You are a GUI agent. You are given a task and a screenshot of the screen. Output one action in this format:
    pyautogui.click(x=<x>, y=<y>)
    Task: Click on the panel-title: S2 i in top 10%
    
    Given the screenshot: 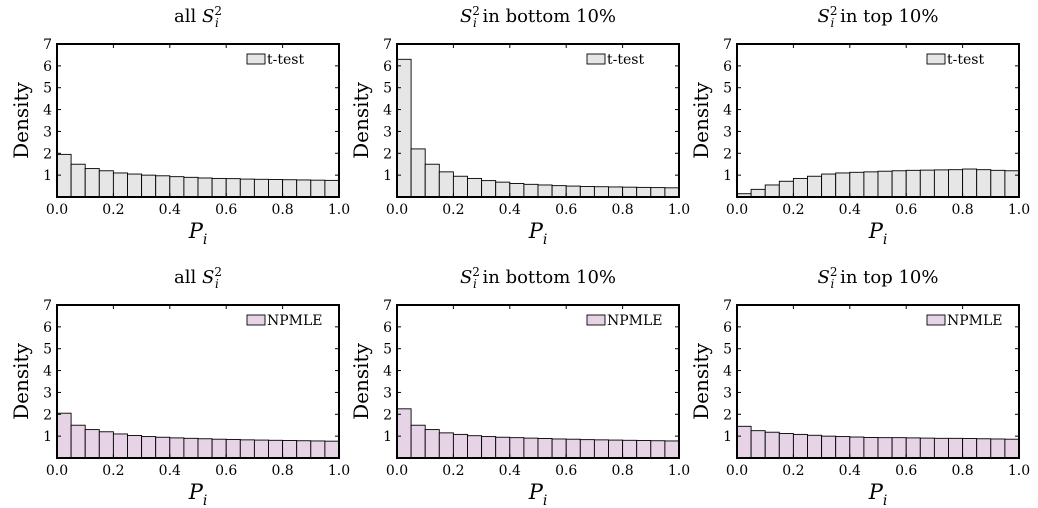 What is the action you would take?
    pyautogui.click(x=878, y=17)
    